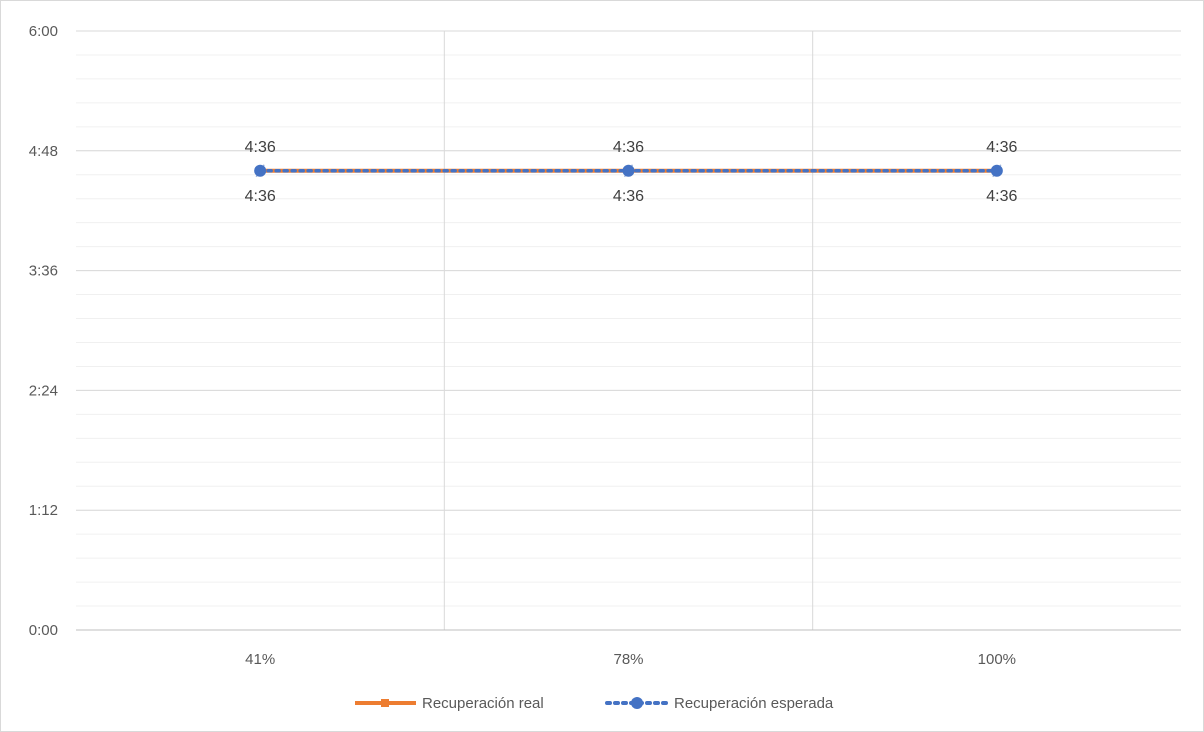  What do you see at coordinates (483, 703) in the screenshot?
I see `legend-label-real: Recuperación real` at bounding box center [483, 703].